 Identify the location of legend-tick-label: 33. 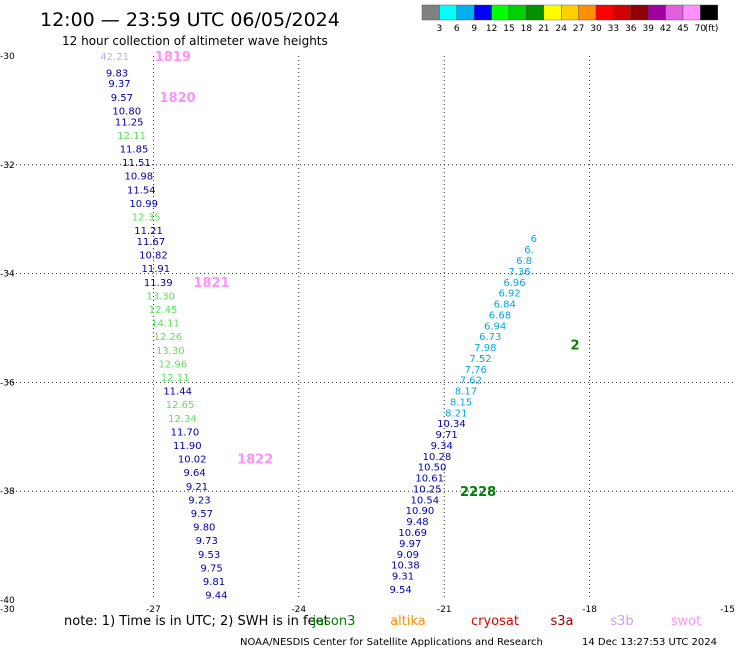
(613, 29).